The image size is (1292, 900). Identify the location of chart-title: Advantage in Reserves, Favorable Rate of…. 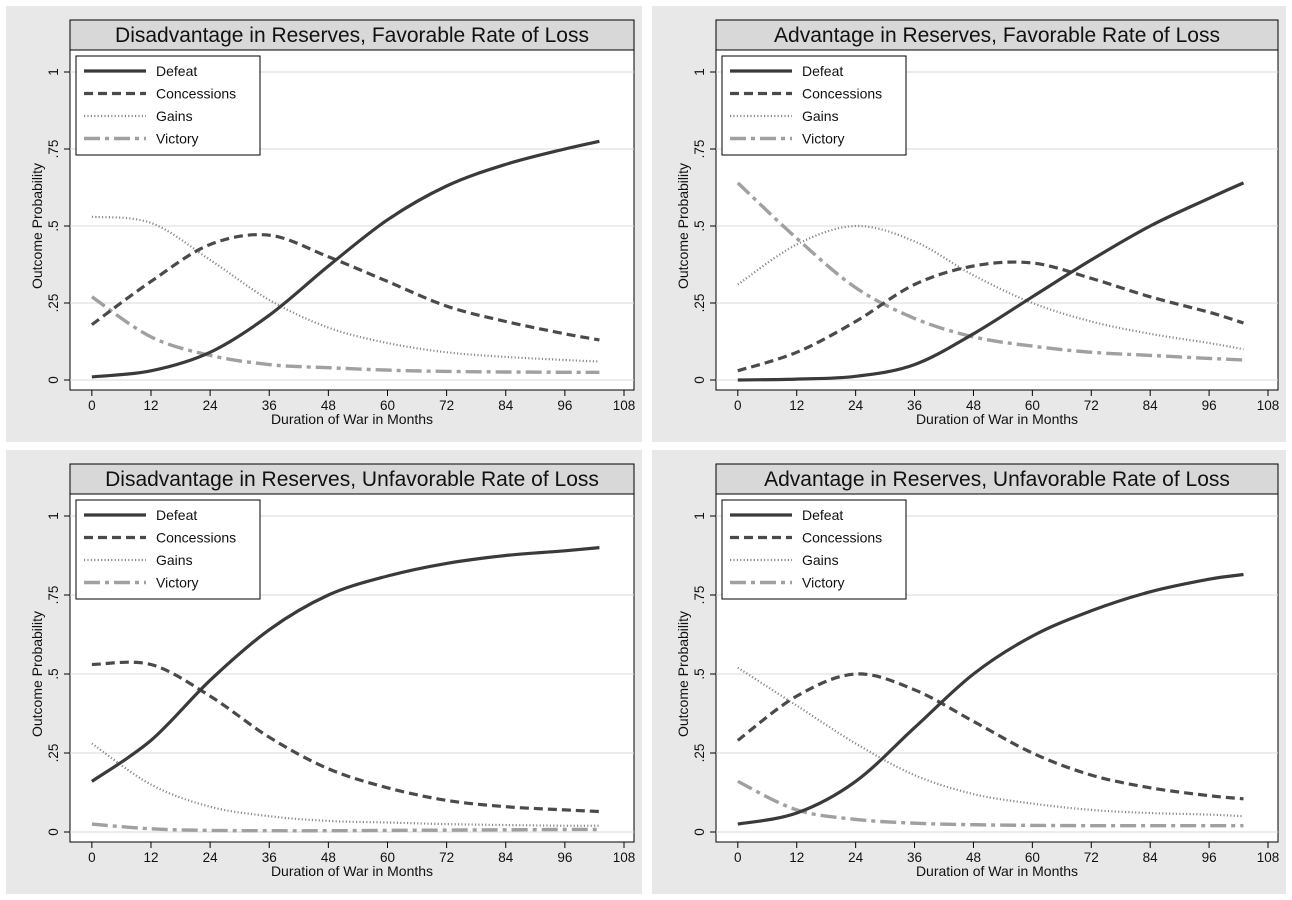
(997, 35).